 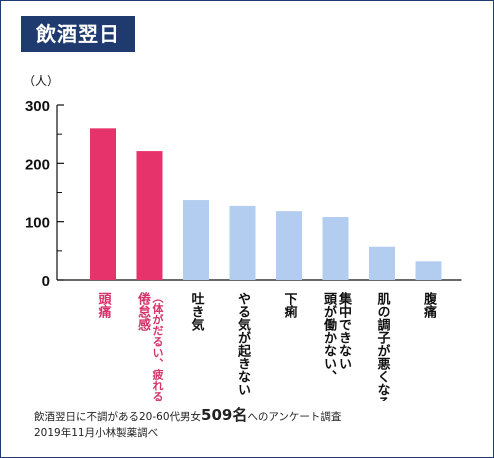 I want to click on category-label: 腹痛, so click(x=429, y=305).